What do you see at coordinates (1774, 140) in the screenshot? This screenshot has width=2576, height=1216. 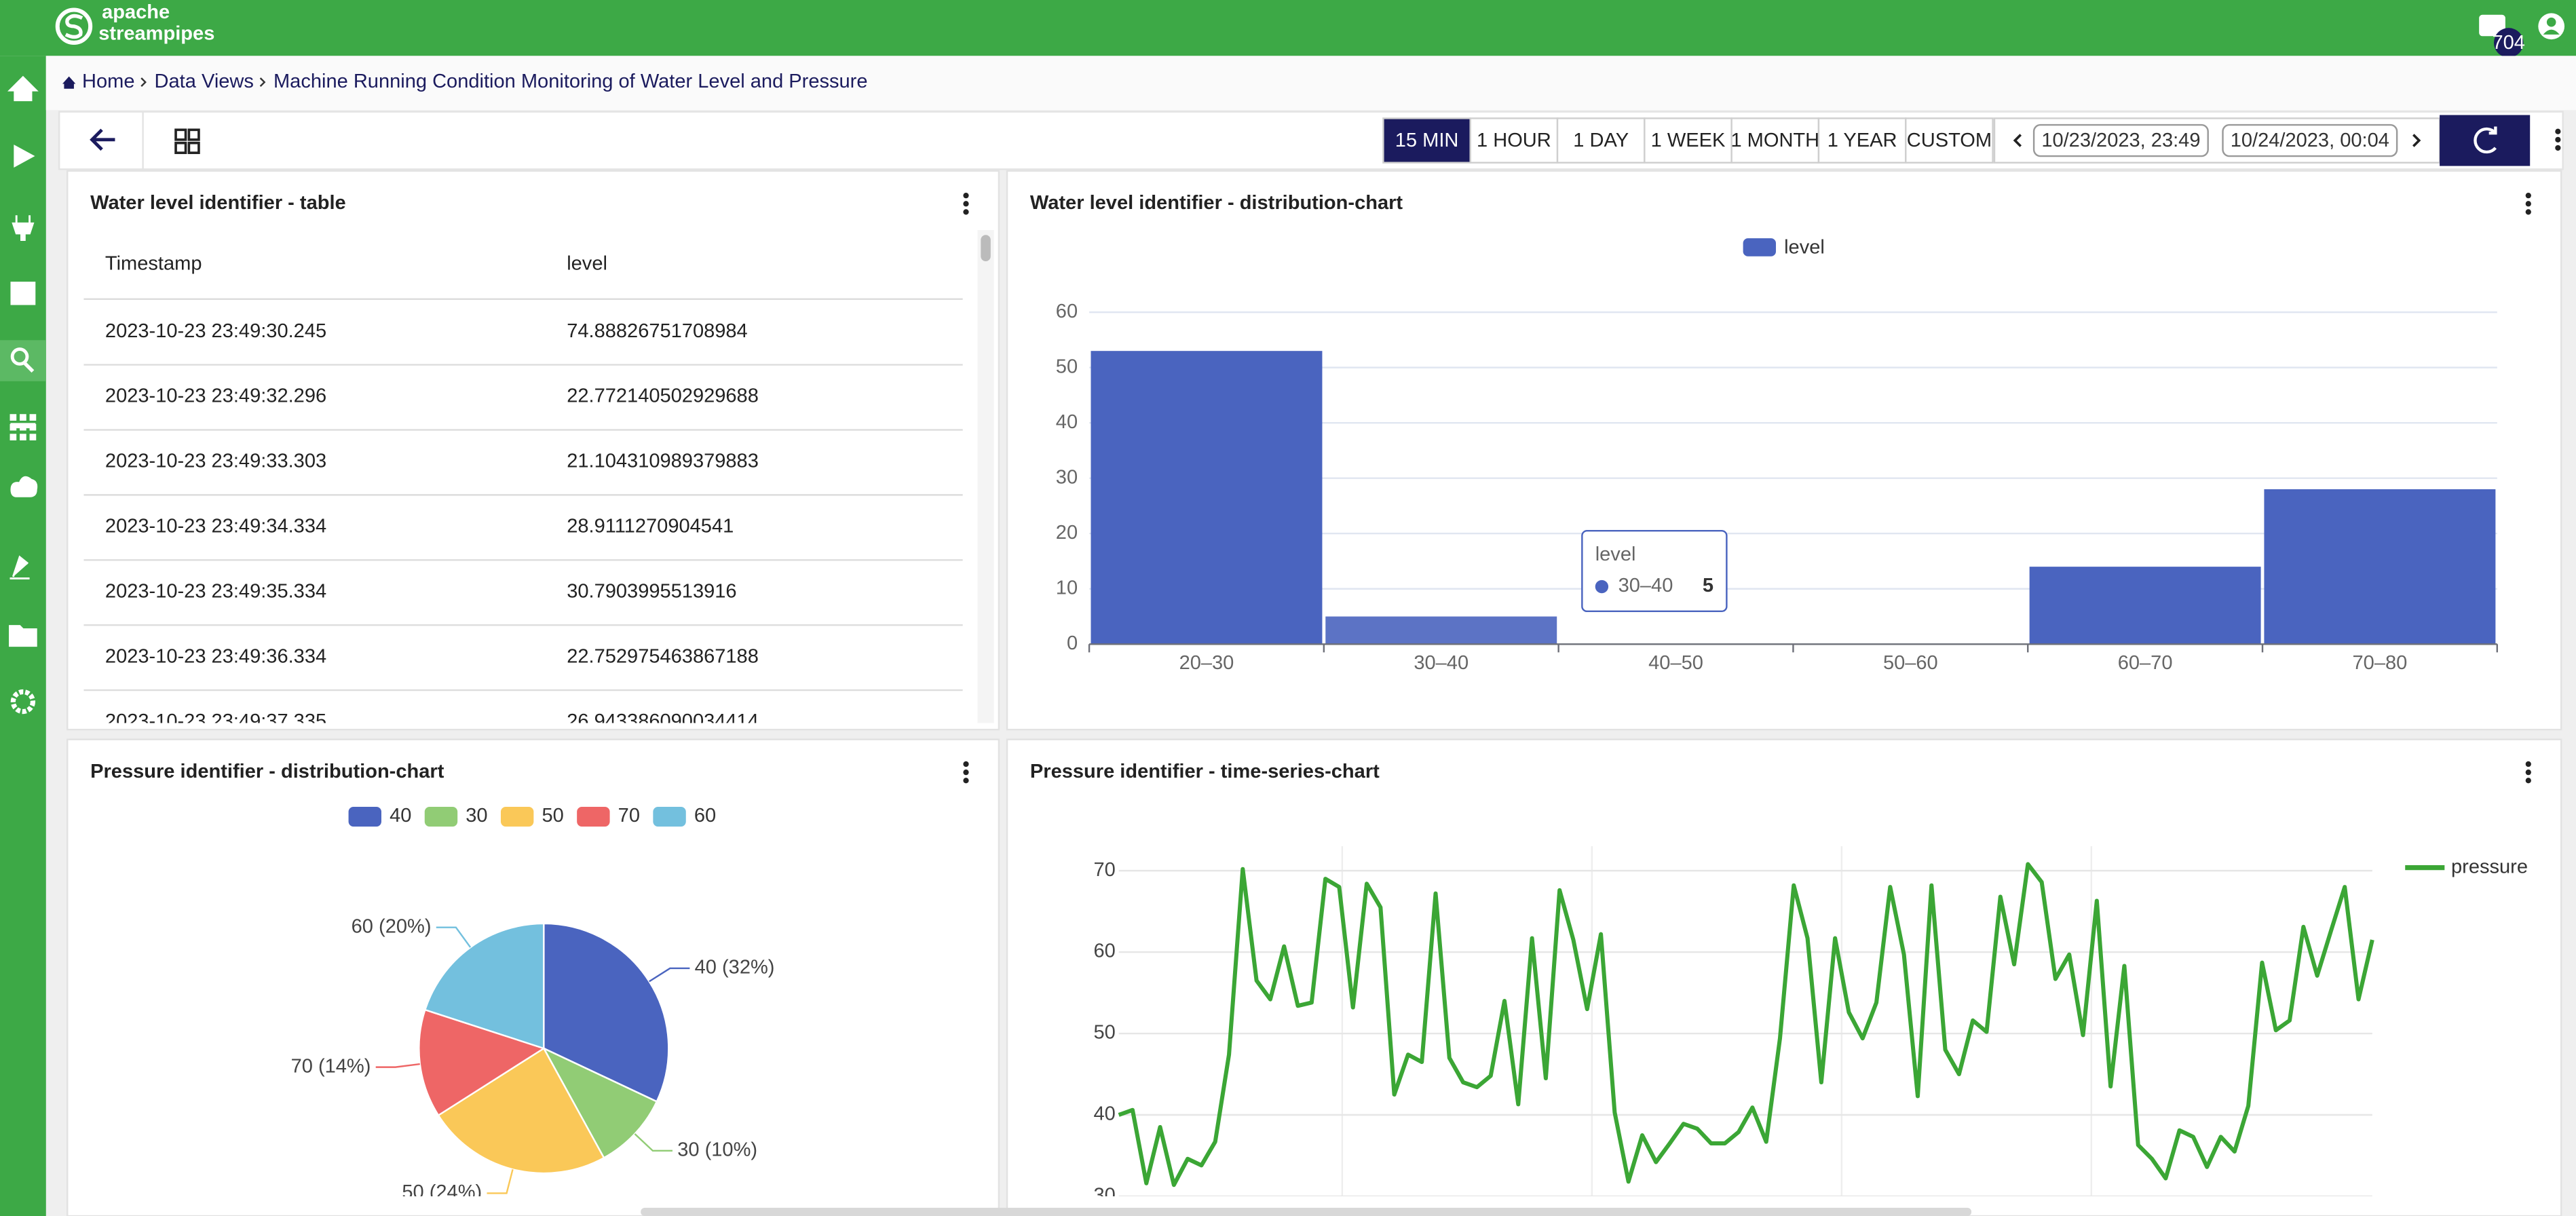 I see `time-range-label: 1 MONTH` at bounding box center [1774, 140].